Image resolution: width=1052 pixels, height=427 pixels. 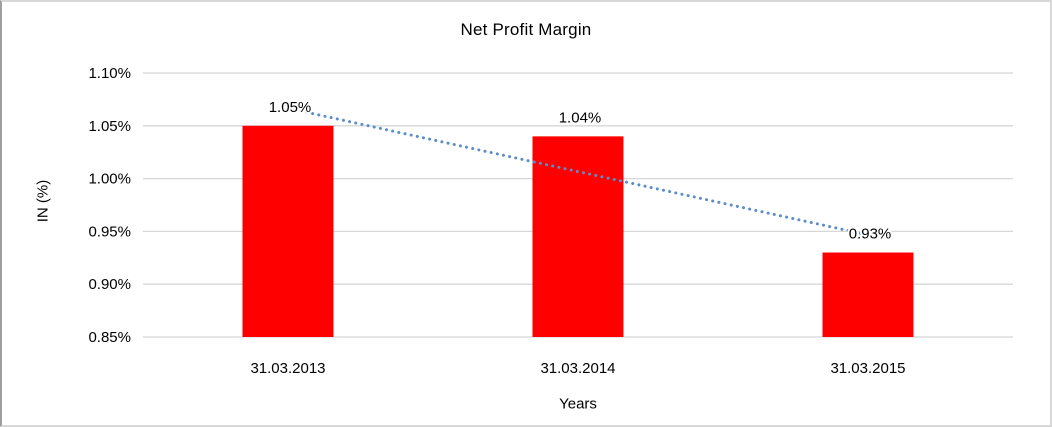 What do you see at coordinates (577, 368) in the screenshot?
I see `x-tick-label: 31.03.2014` at bounding box center [577, 368].